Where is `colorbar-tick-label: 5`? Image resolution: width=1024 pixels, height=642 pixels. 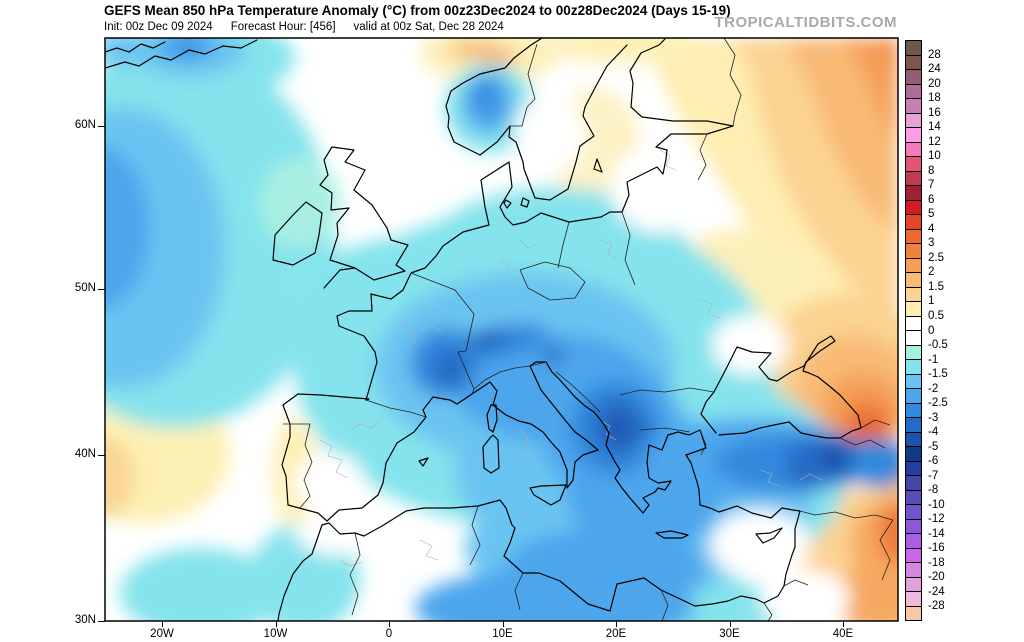 colorbar-tick-label: 5 is located at coordinates (931, 214).